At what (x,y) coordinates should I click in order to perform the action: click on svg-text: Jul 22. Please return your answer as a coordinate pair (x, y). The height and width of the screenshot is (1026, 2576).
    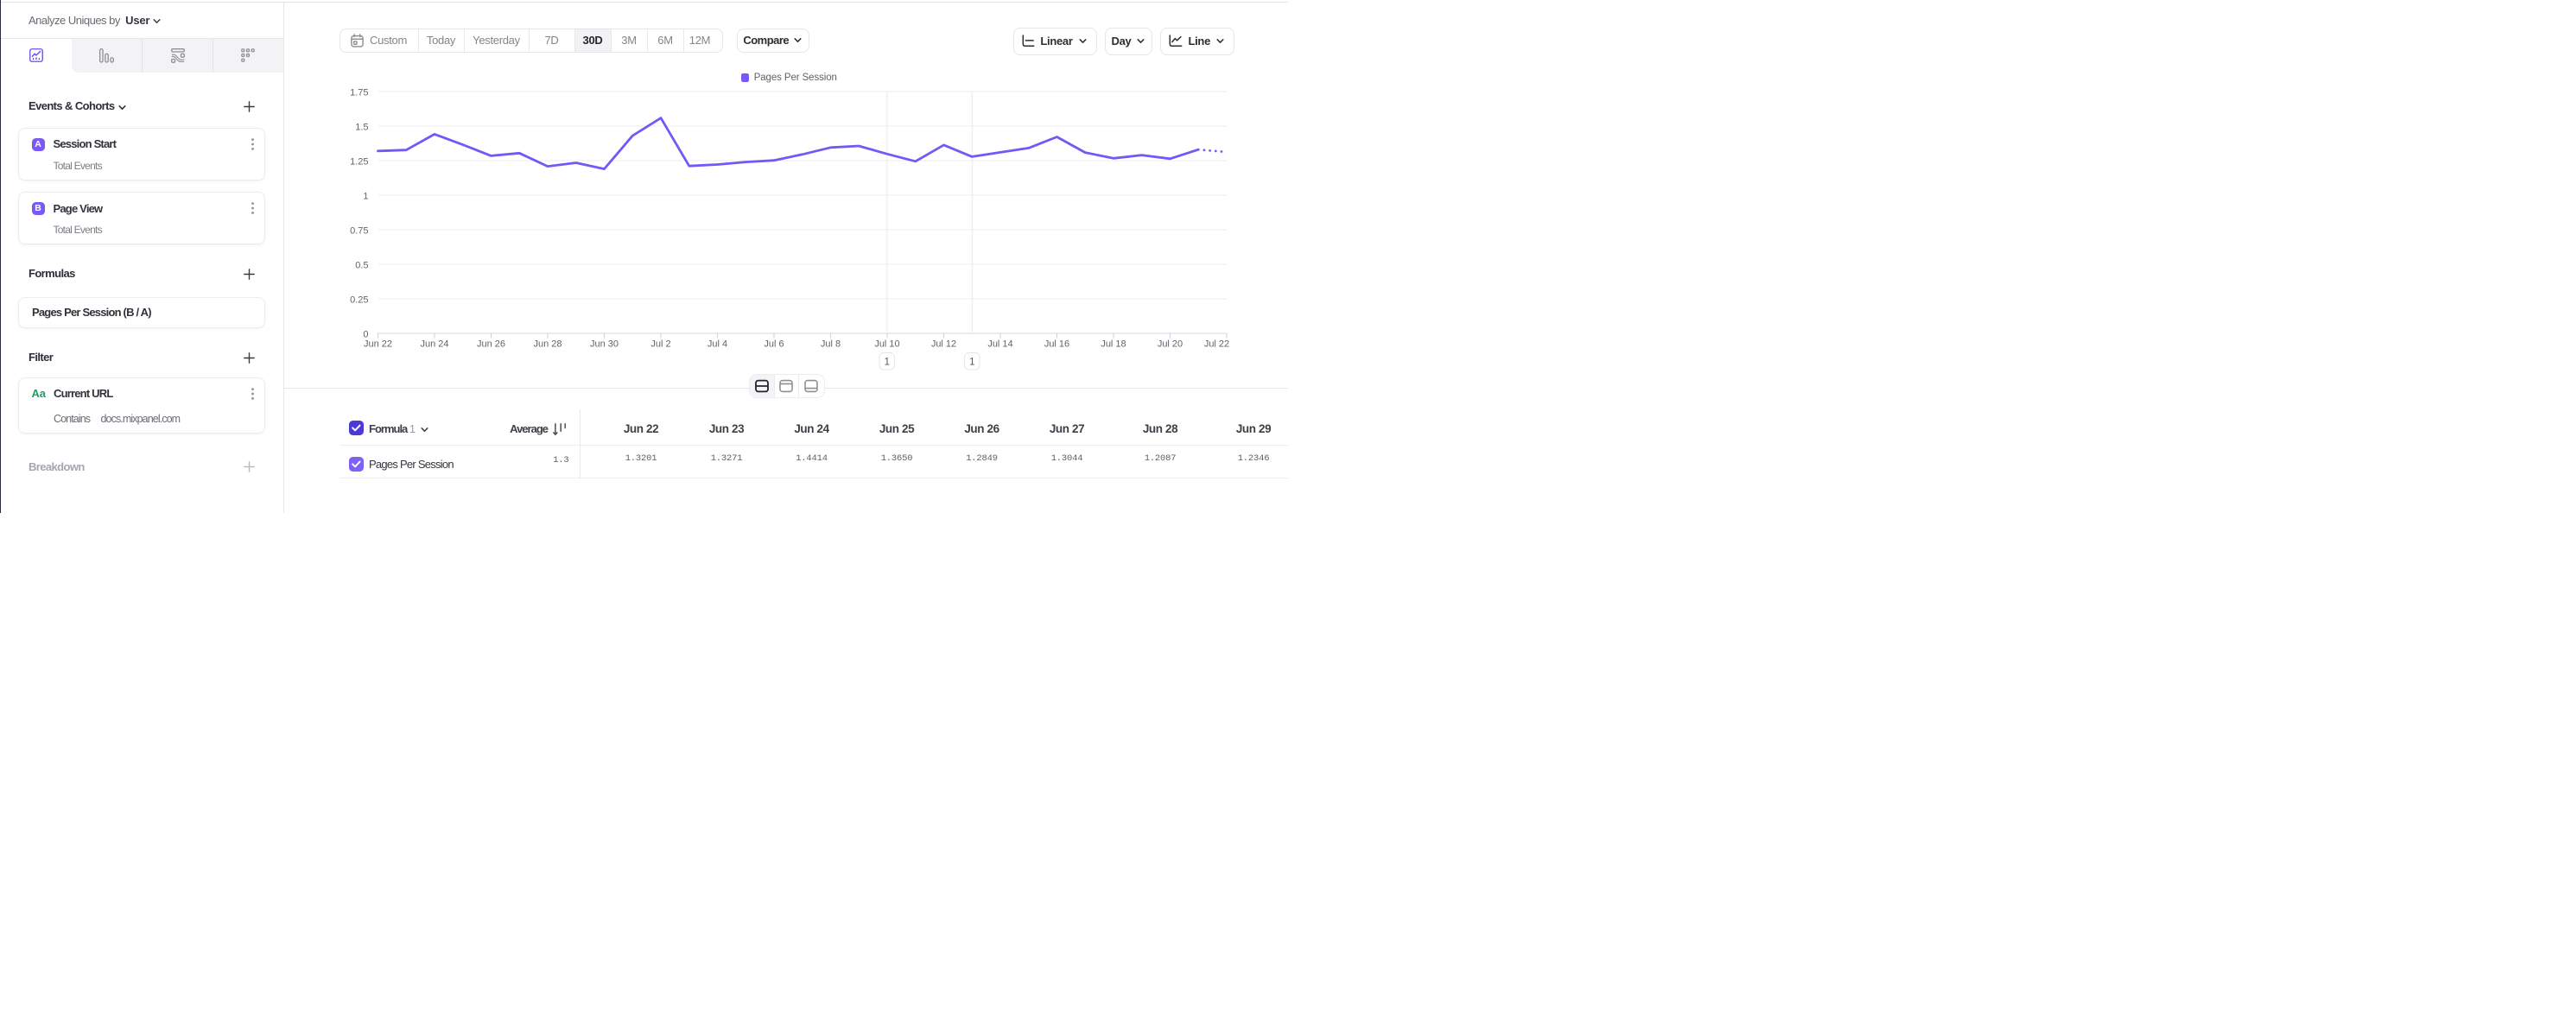
    Looking at the image, I should click on (1216, 344).